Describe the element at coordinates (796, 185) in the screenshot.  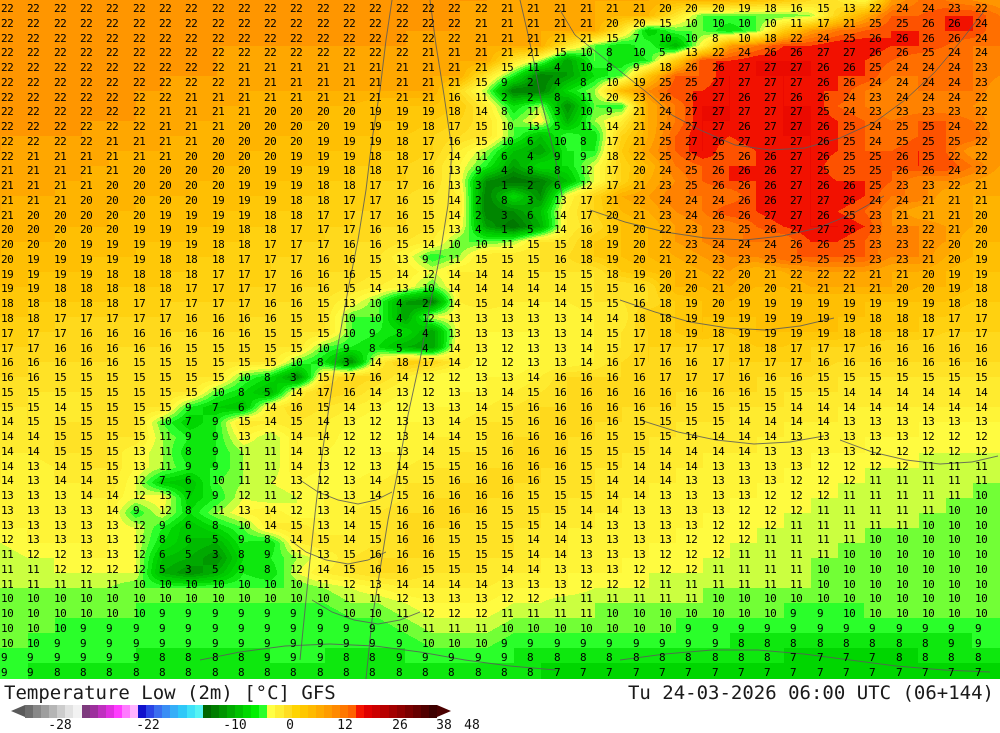
I see `grid-value: 27` at that location.